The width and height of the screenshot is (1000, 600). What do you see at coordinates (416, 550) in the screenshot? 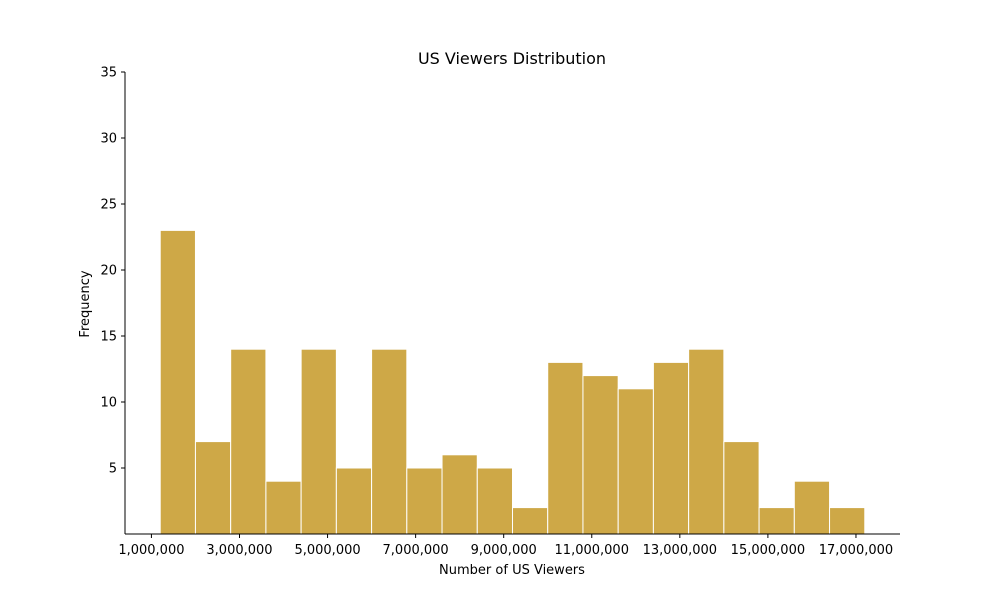
I see `x-tick-label: 7,000,000` at bounding box center [416, 550].